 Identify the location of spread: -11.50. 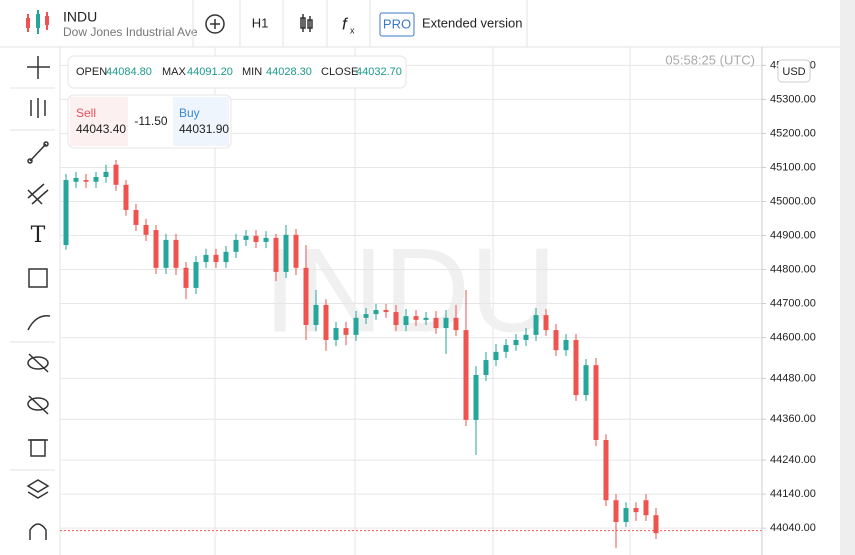
(150, 121).